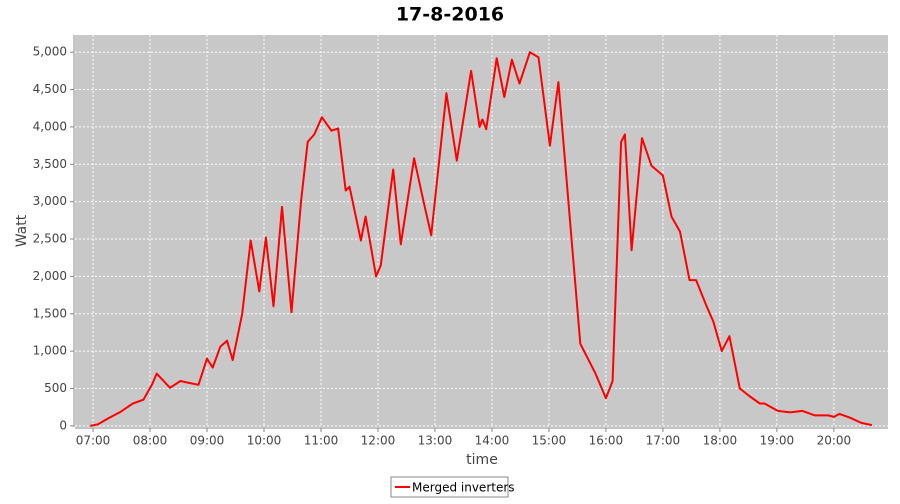 Image resolution: width=900 pixels, height=504 pixels. Describe the element at coordinates (492, 441) in the screenshot. I see `x-tick-label: 14:00` at that location.